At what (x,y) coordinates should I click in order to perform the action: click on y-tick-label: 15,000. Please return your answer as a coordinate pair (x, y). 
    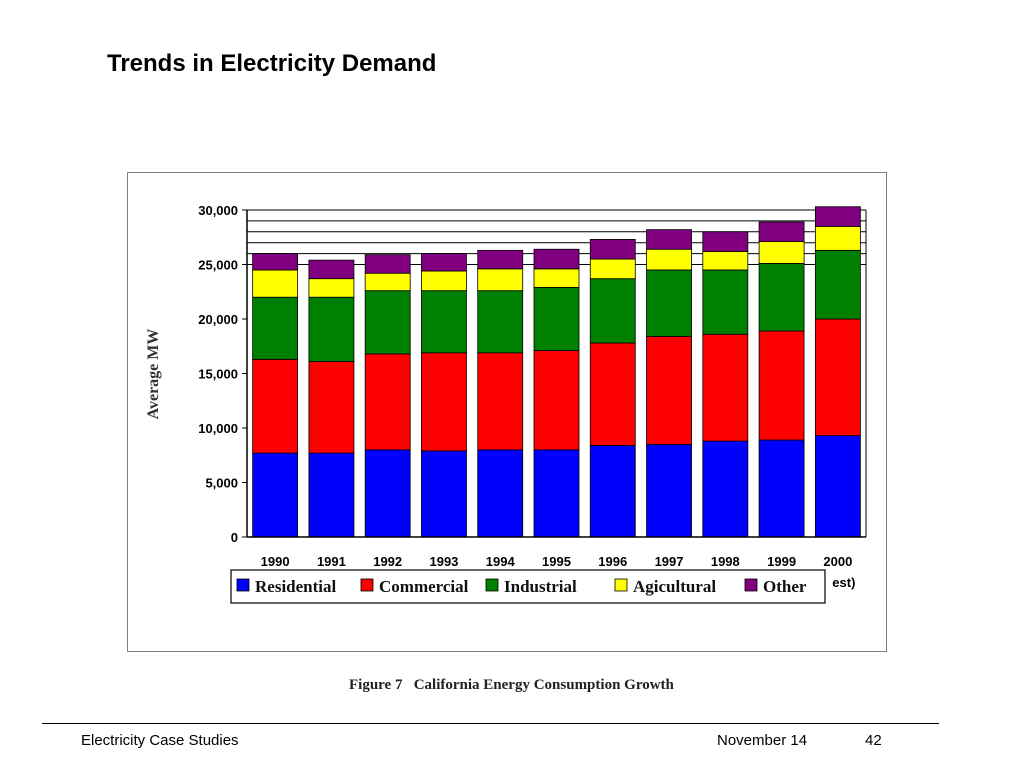
    Looking at the image, I should click on (218, 374).